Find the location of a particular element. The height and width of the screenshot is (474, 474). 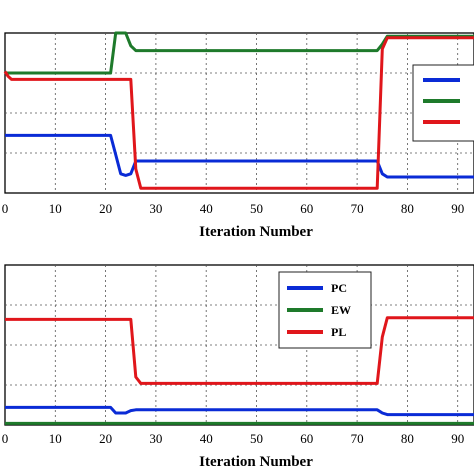

legend-label-ew: EW is located at coordinates (341, 310).